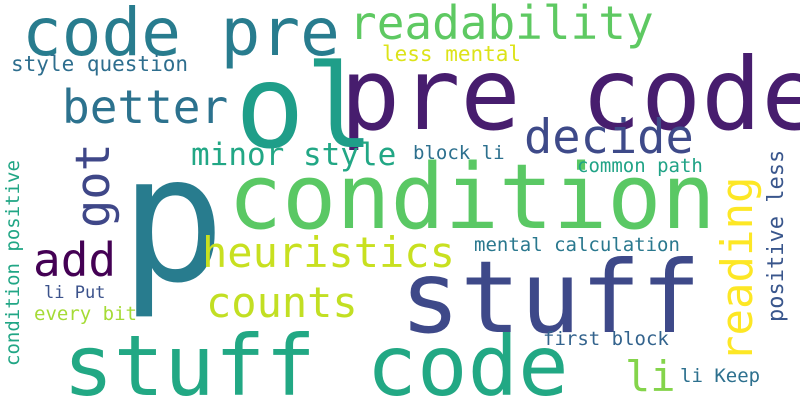  I want to click on word-code-pre: code pre, so click(181, 35).